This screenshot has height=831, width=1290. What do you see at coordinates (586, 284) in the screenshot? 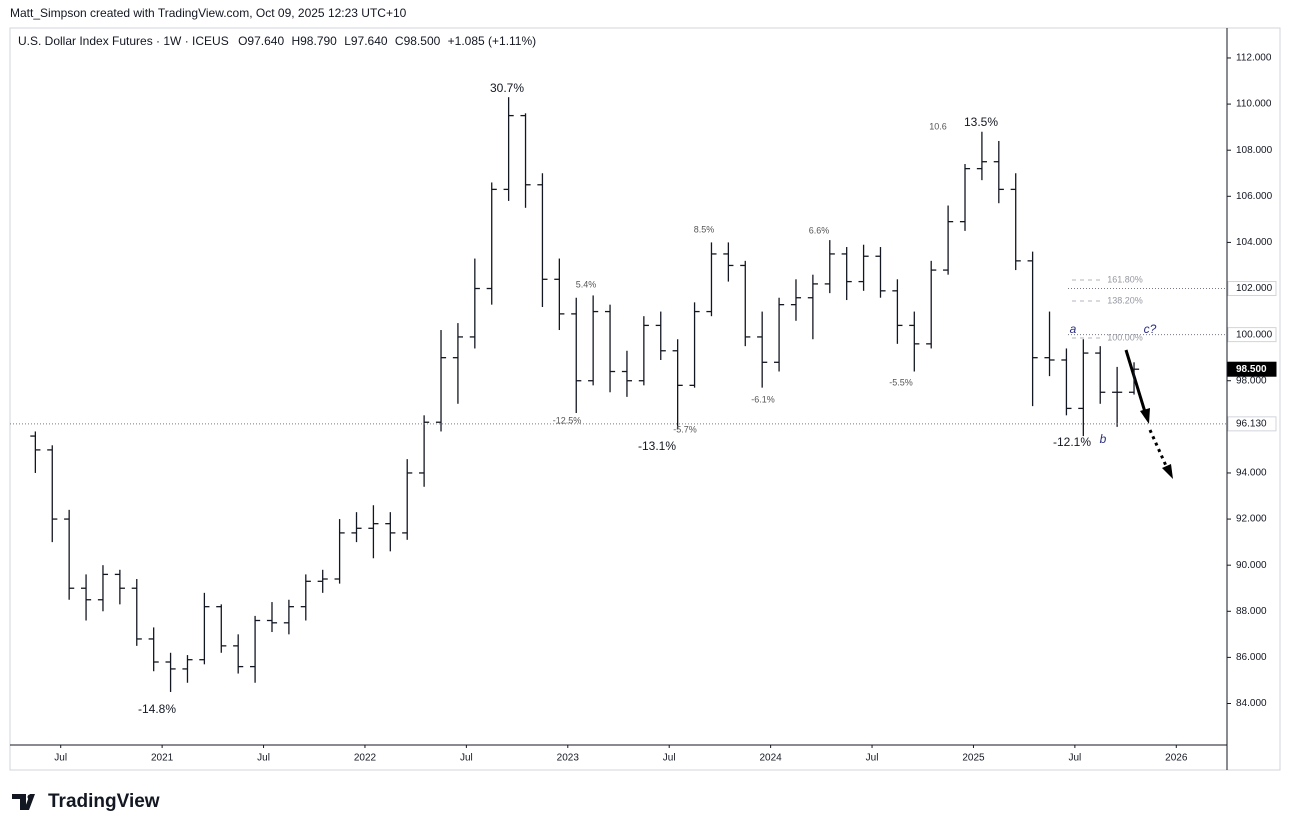
I see `annotation: 5.4%` at bounding box center [586, 284].